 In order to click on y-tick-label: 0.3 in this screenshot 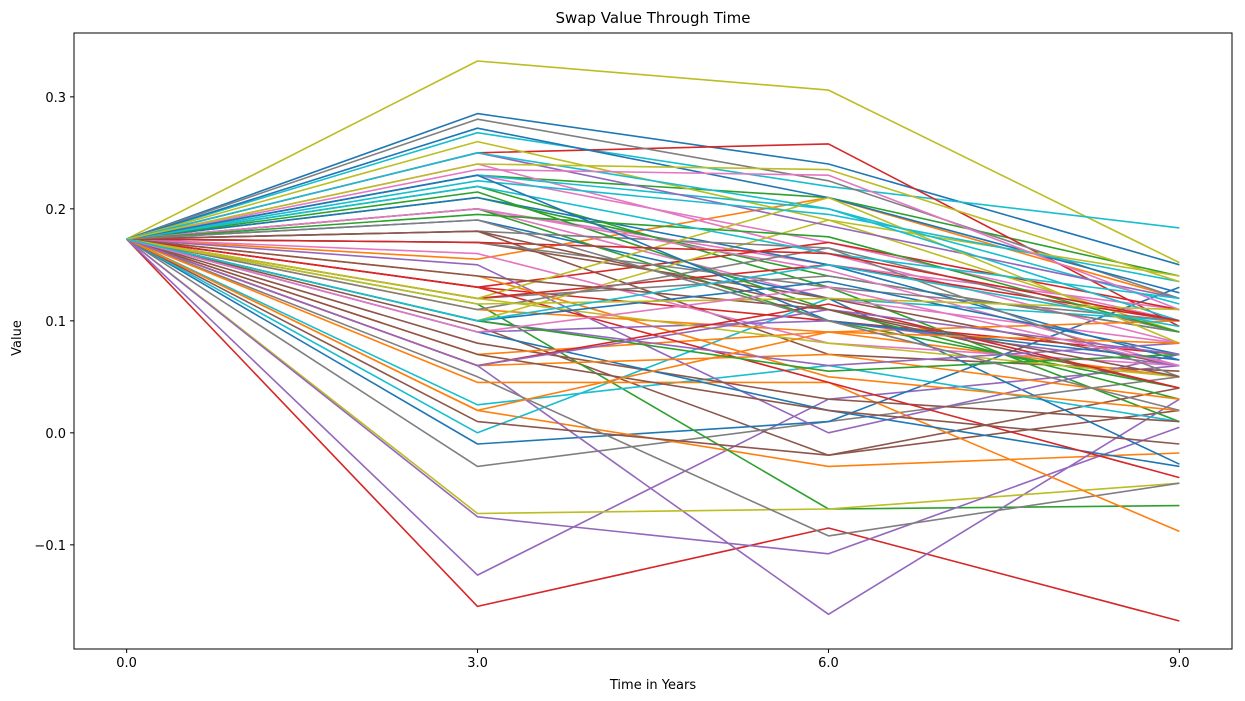, I will do `click(55, 98)`.